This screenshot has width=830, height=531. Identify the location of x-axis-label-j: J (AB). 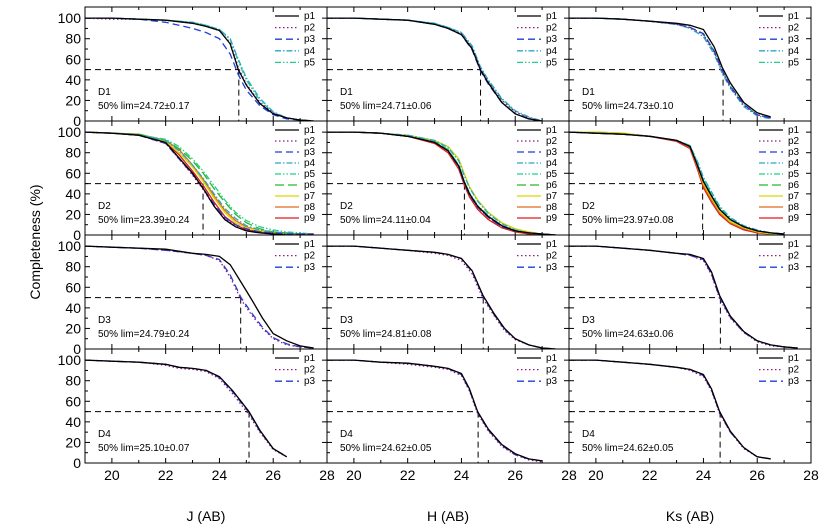
(206, 516).